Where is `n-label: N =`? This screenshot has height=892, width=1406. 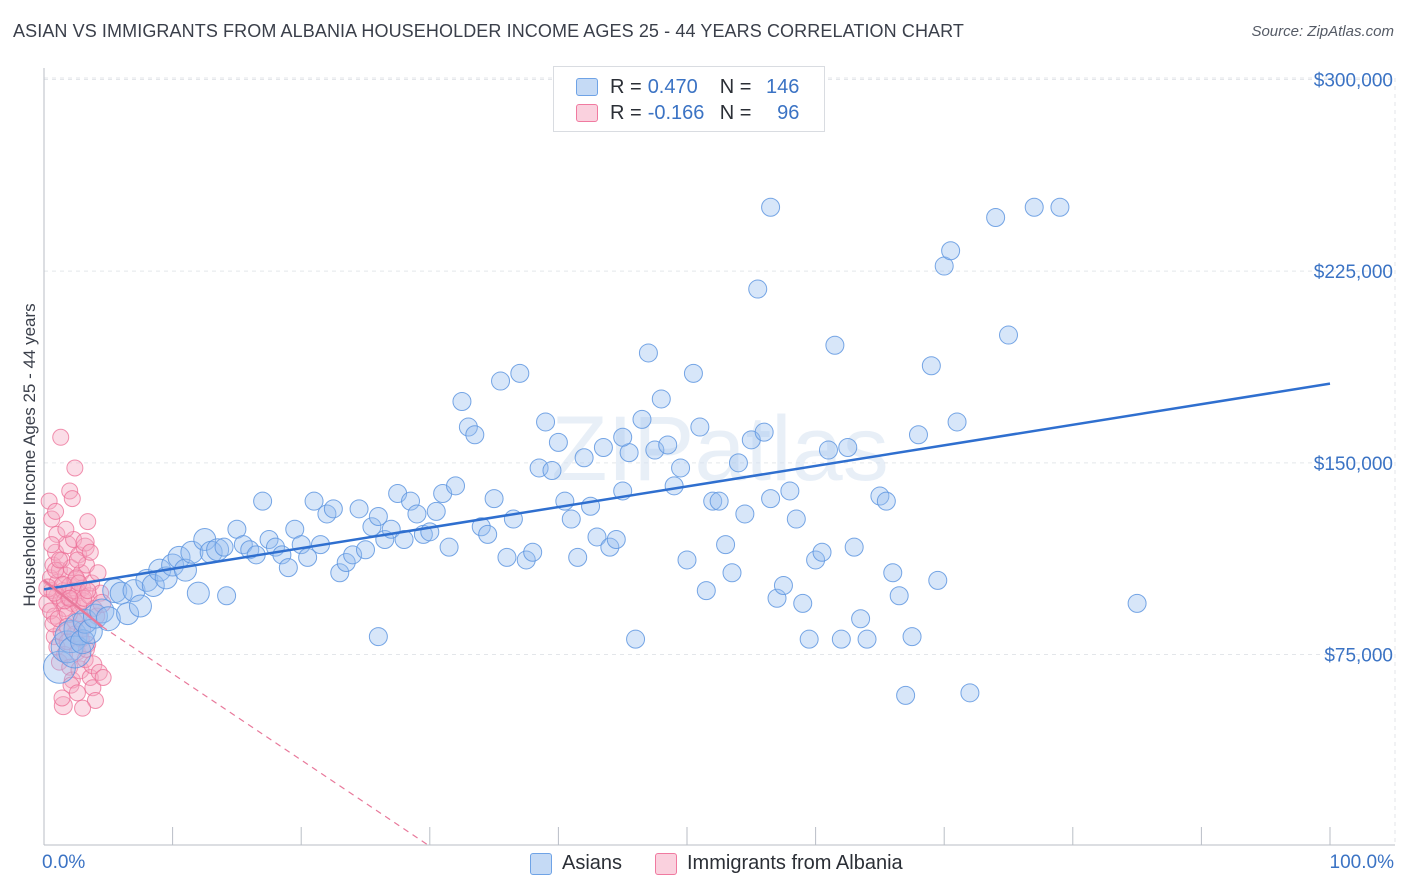 n-label: N = is located at coordinates (735, 86).